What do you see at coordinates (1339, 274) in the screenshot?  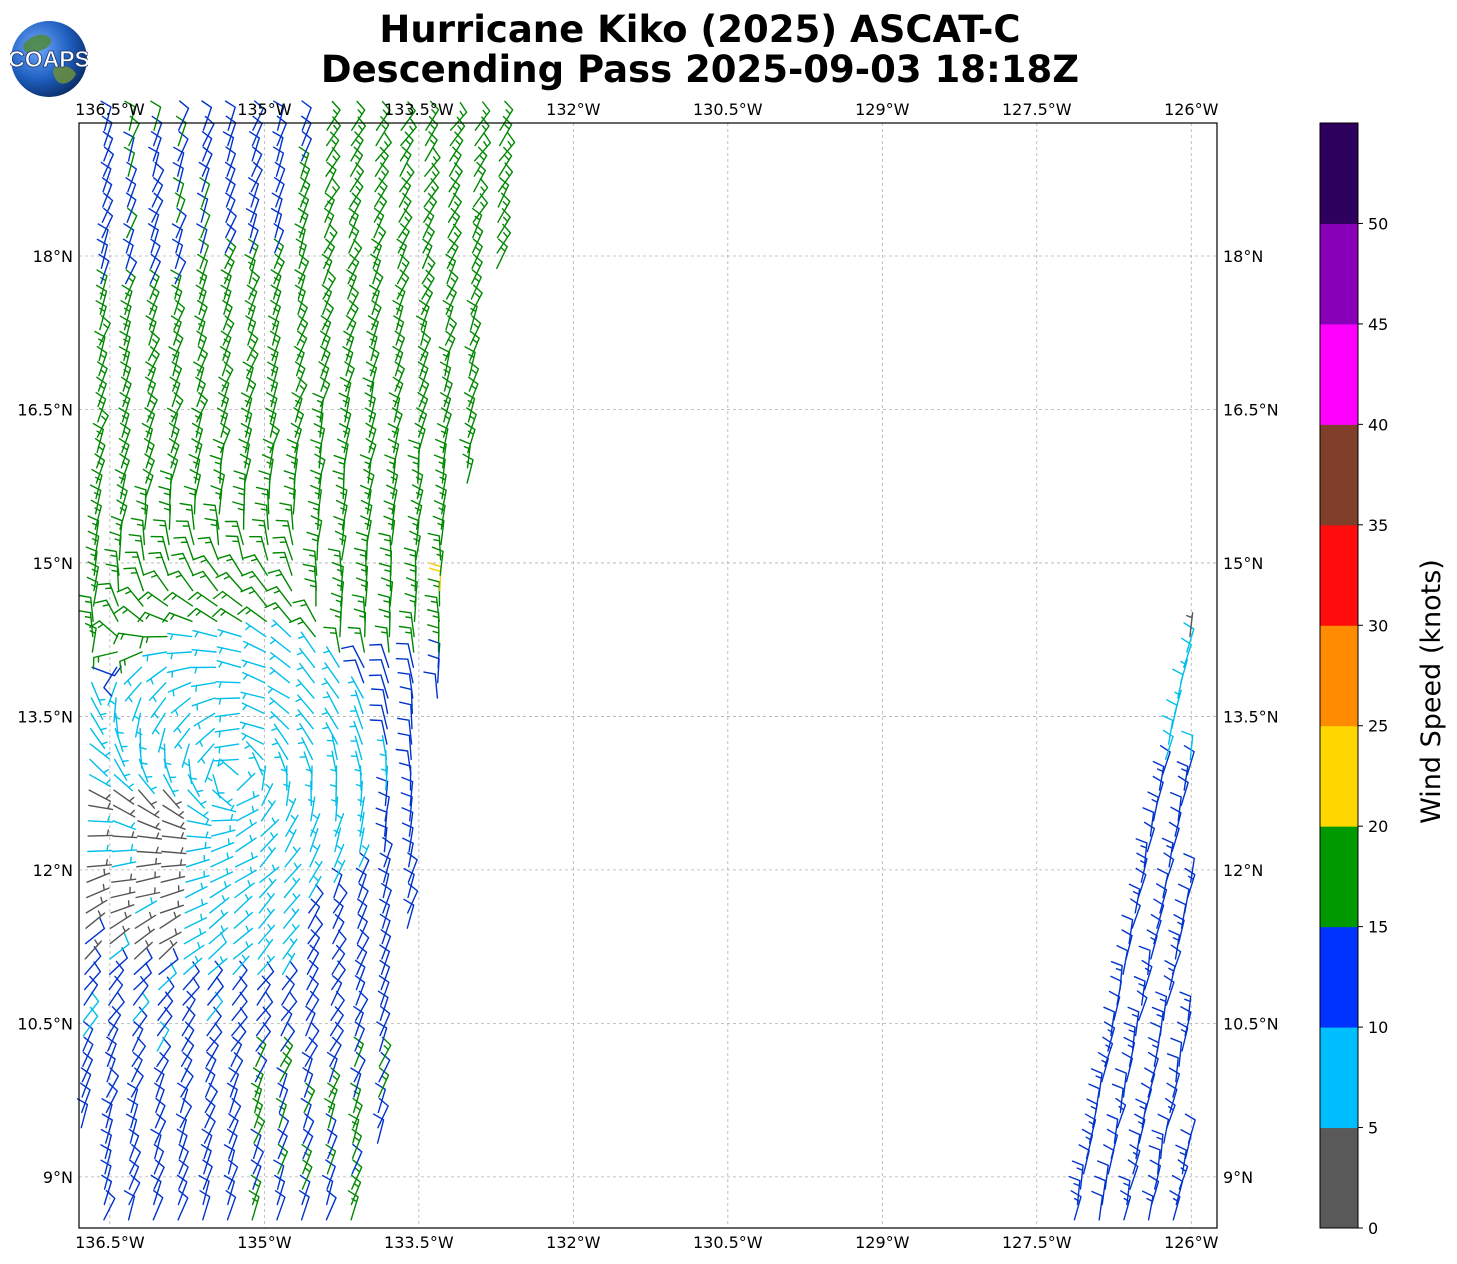 I see `colorbar-bin` at bounding box center [1339, 274].